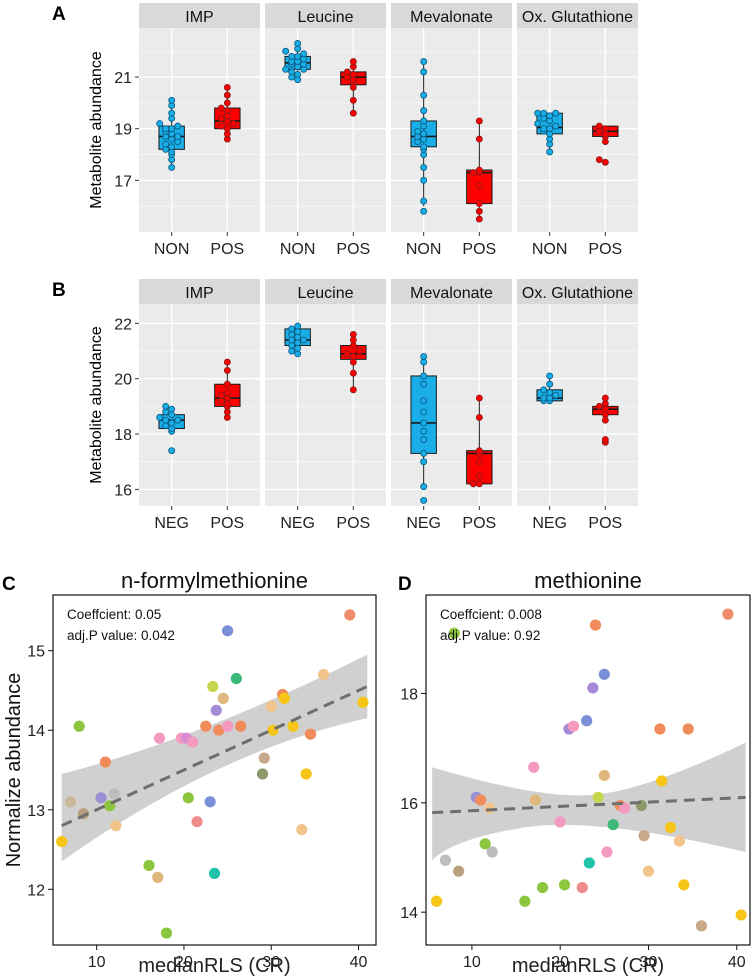 This screenshot has height=980, width=754. I want to click on x-tick-label: 20, so click(560, 962).